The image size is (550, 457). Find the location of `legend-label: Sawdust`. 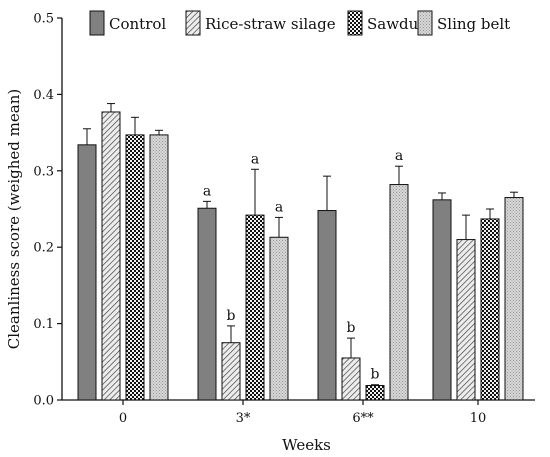

legend-label: Sawdust is located at coordinates (399, 24).